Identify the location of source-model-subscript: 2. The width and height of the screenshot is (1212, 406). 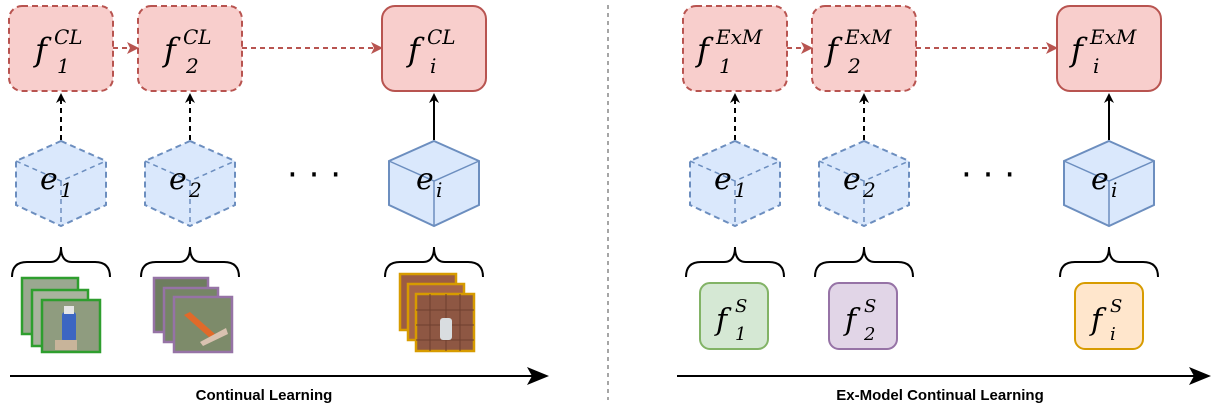
(869, 334).